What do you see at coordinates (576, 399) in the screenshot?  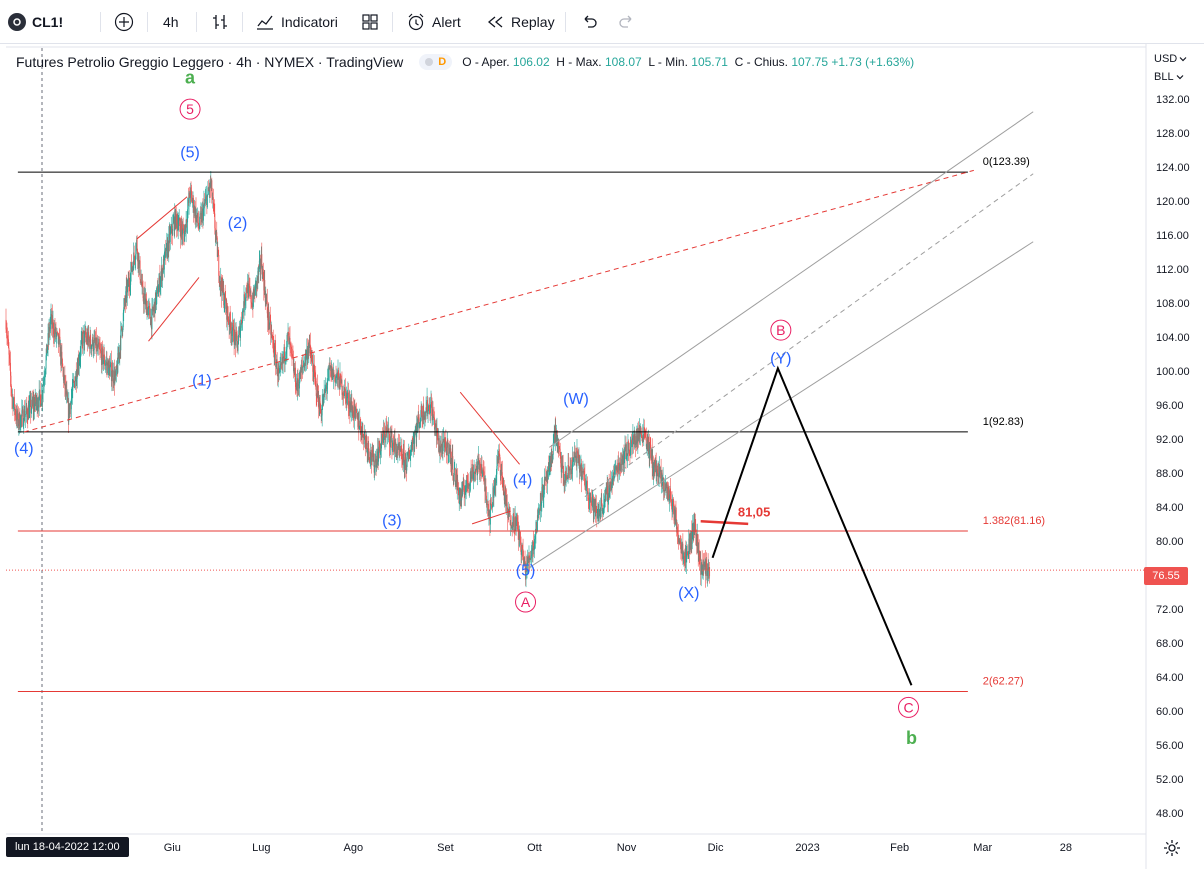 I see `wave-label: (W)` at bounding box center [576, 399].